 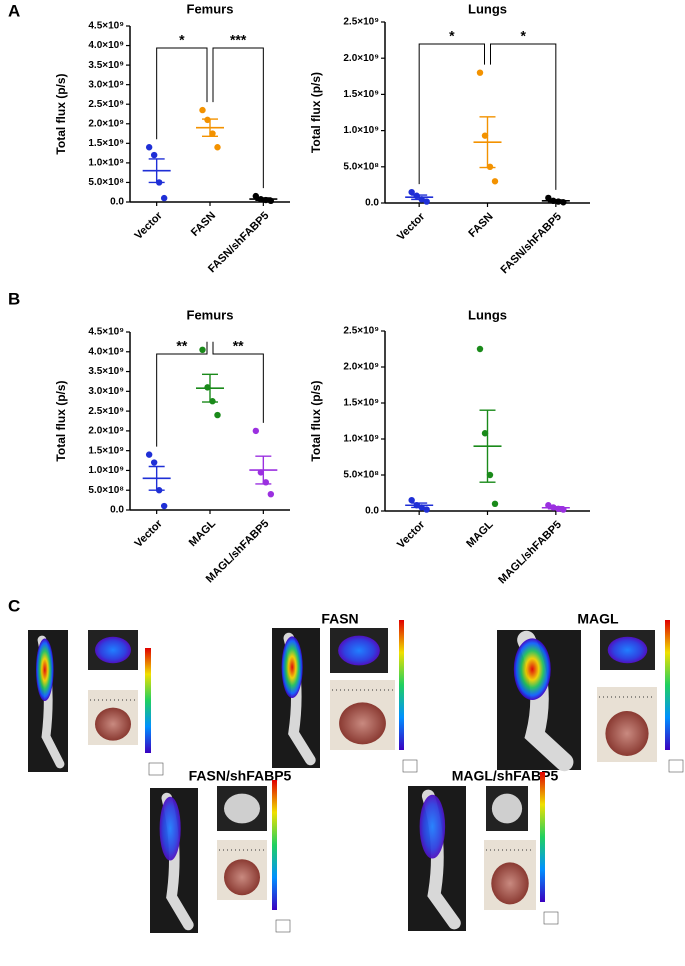 What do you see at coordinates (238, 40) in the screenshot?
I see `significance-label: ***` at bounding box center [238, 40].